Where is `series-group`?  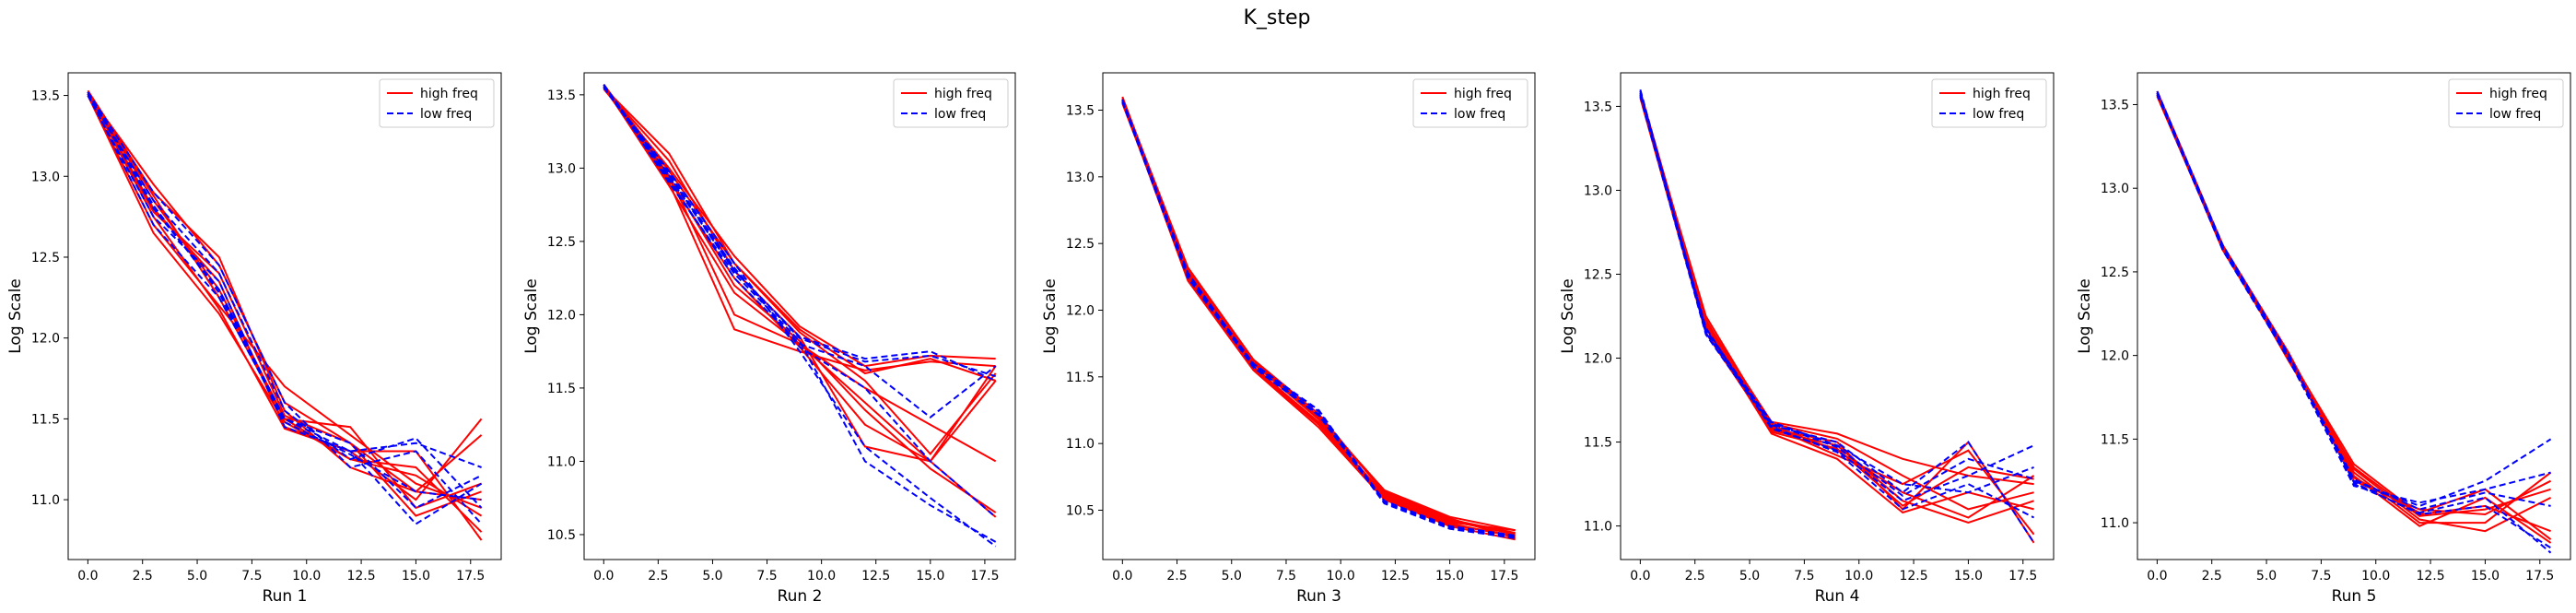 series-group is located at coordinates (285, 315).